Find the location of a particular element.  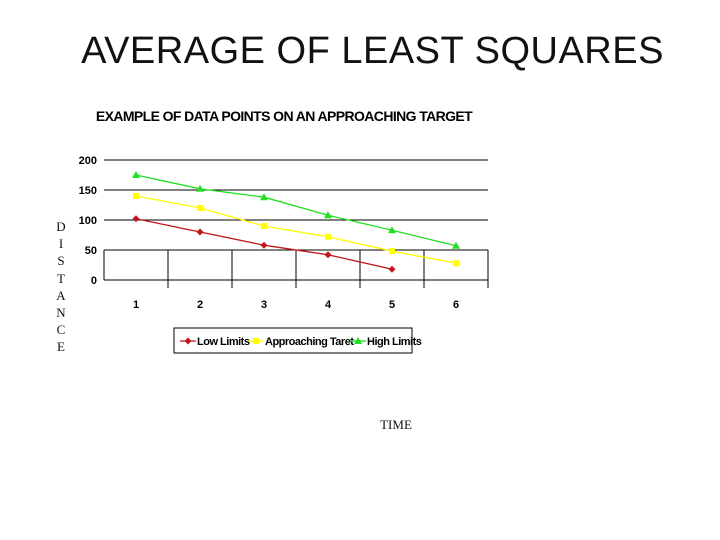

y-axis-label-letter: A is located at coordinates (61, 295).